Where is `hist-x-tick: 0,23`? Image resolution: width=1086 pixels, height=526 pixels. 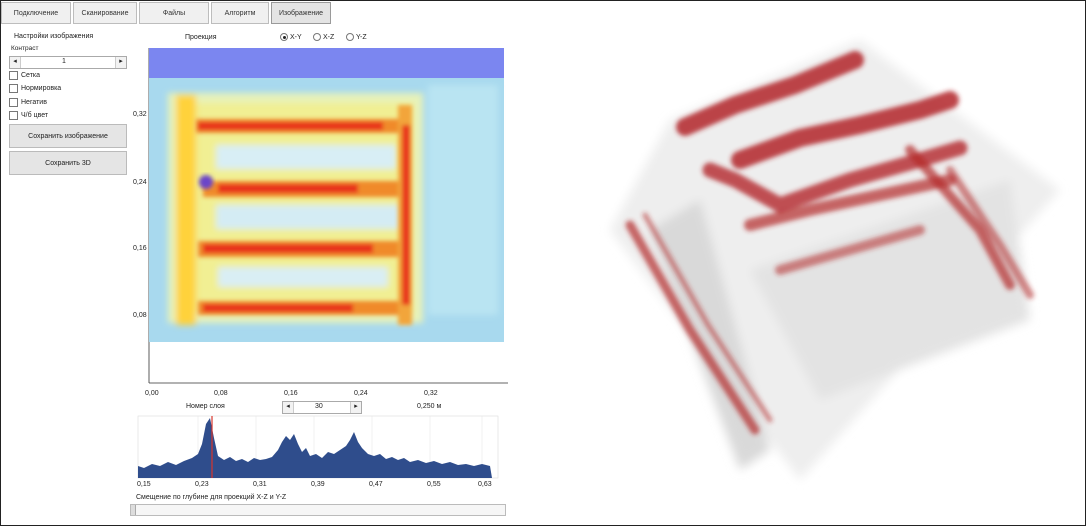
hist-x-tick: 0,23 is located at coordinates (202, 484).